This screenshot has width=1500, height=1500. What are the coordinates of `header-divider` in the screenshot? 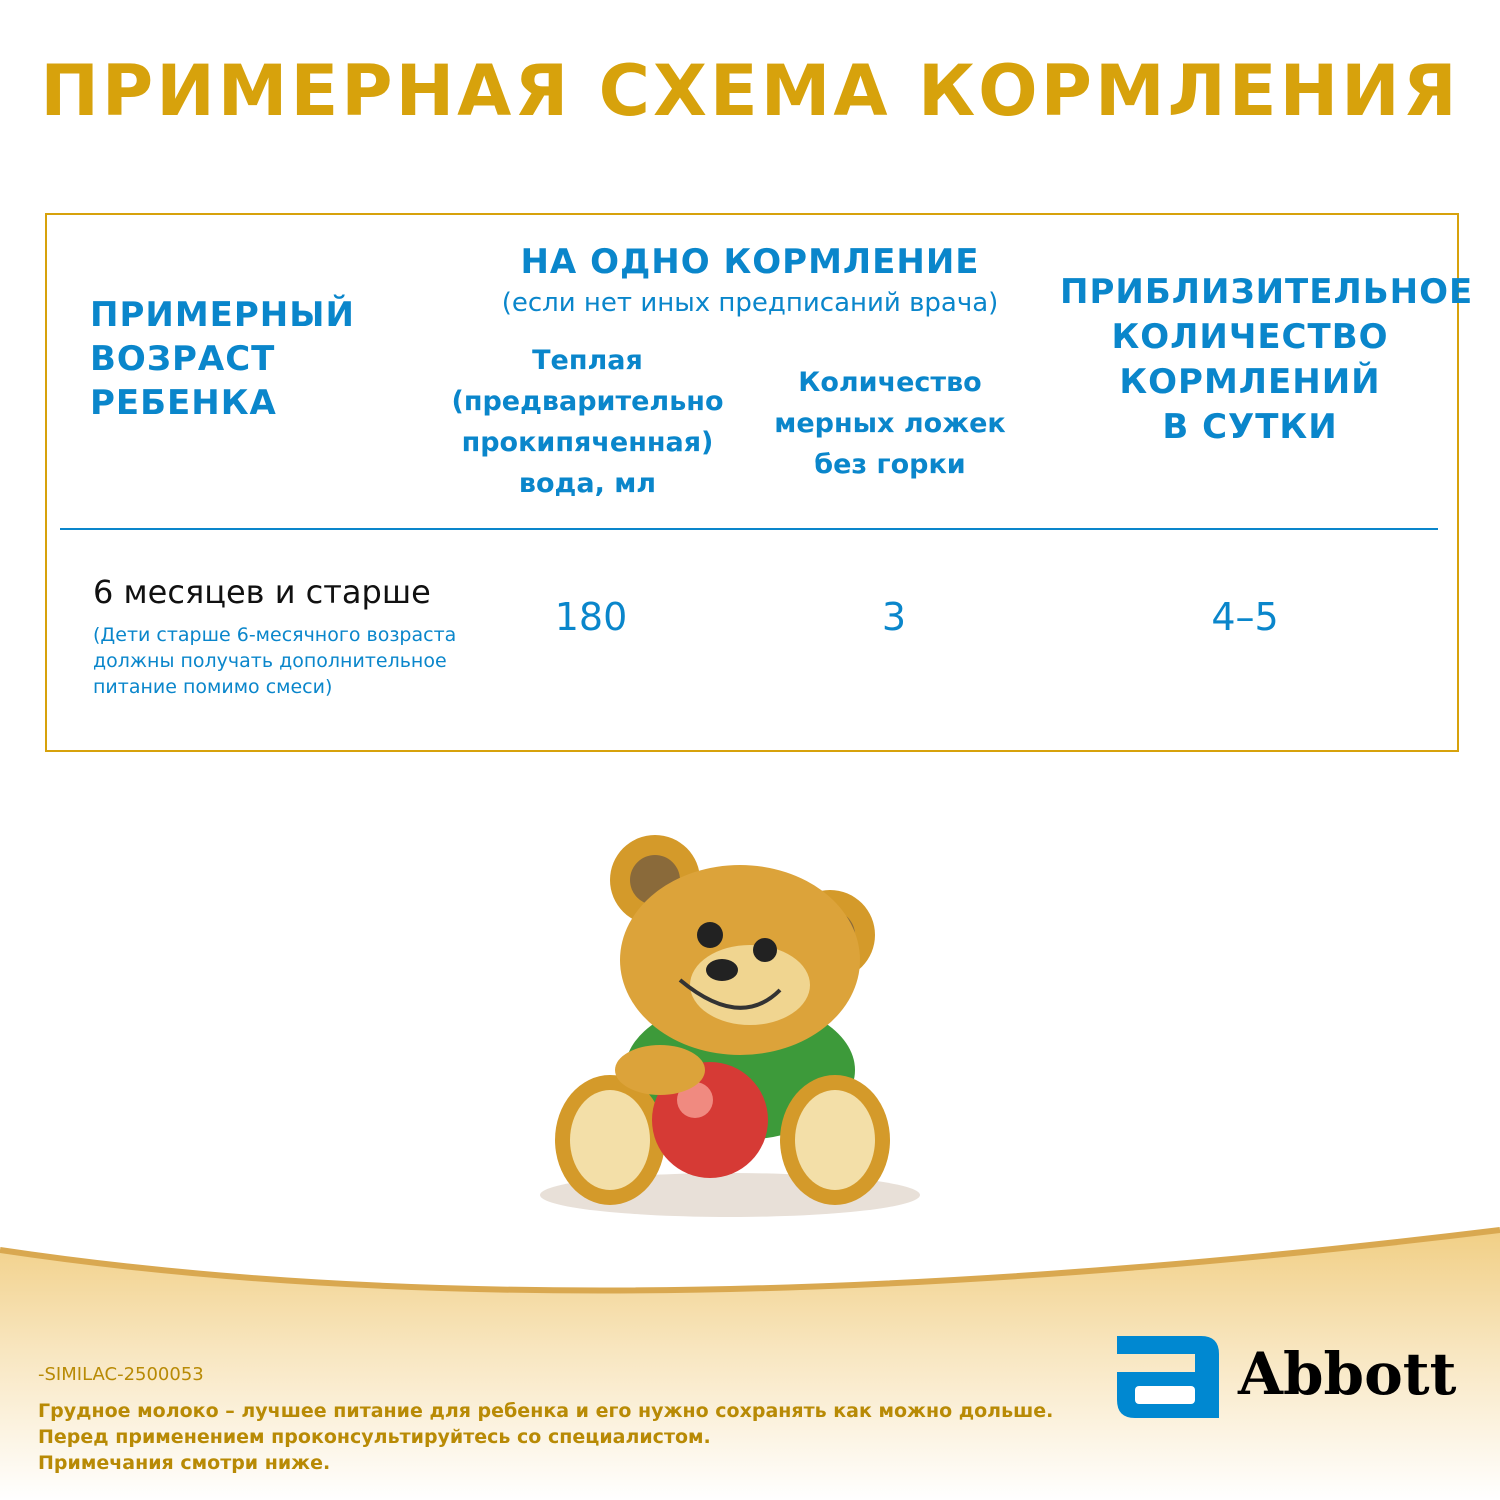 It's located at (749, 529).